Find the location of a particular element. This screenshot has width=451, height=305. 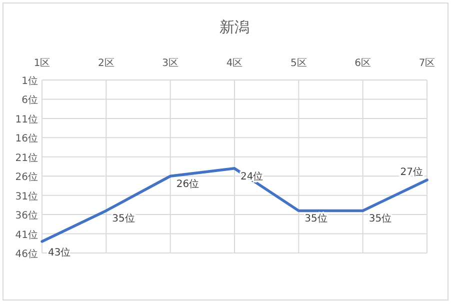

y-tick-label: 41位 is located at coordinates (26, 234).